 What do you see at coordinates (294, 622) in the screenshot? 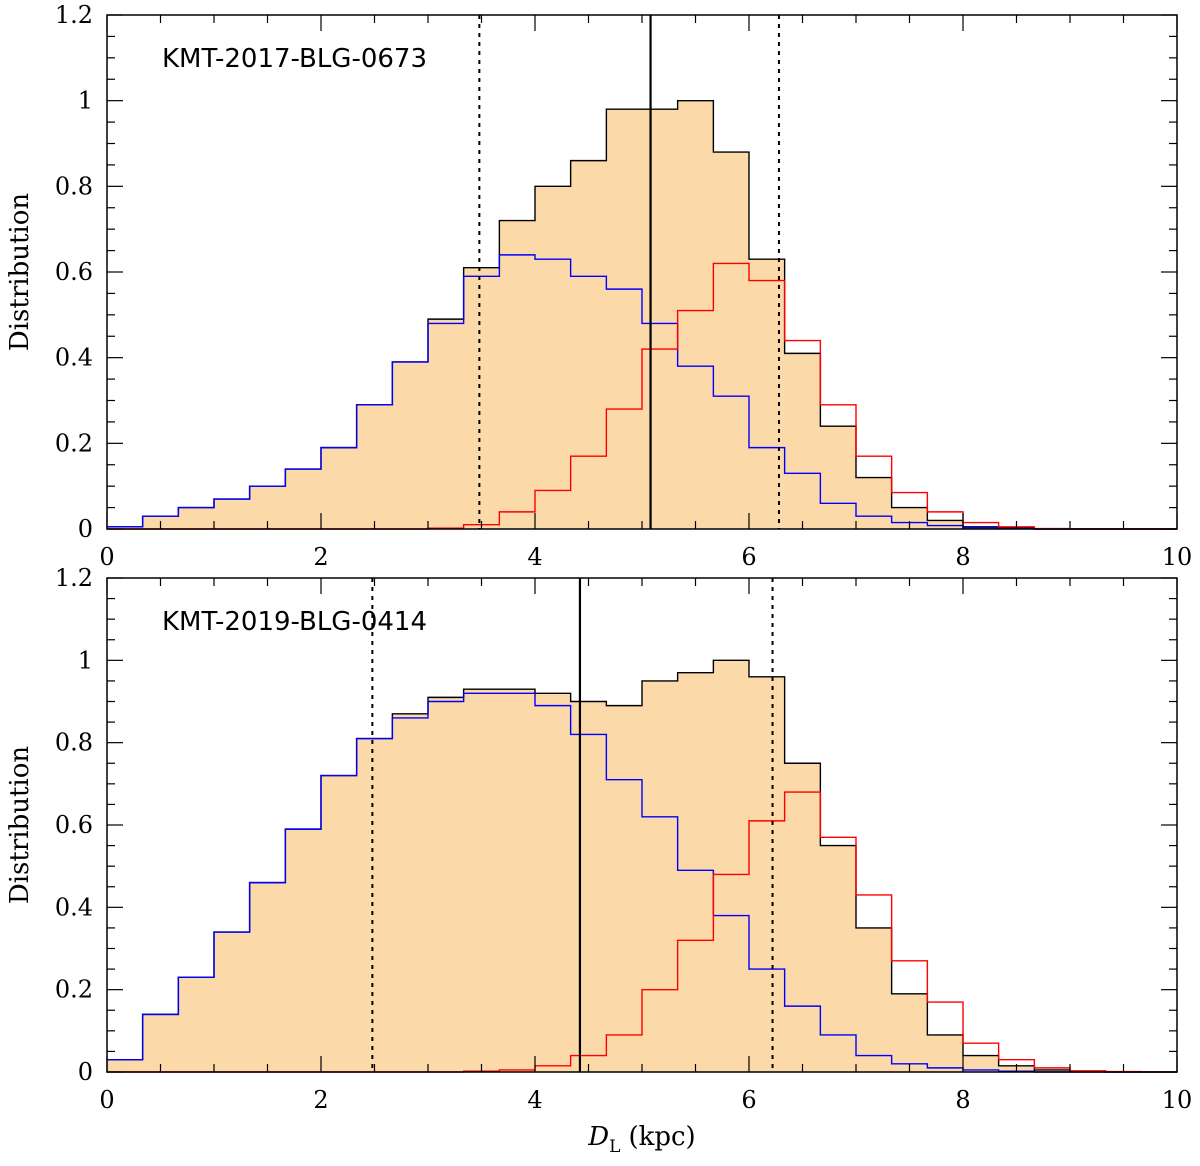
I see `panel-title: KMT-2019-BLG-0414` at bounding box center [294, 622].